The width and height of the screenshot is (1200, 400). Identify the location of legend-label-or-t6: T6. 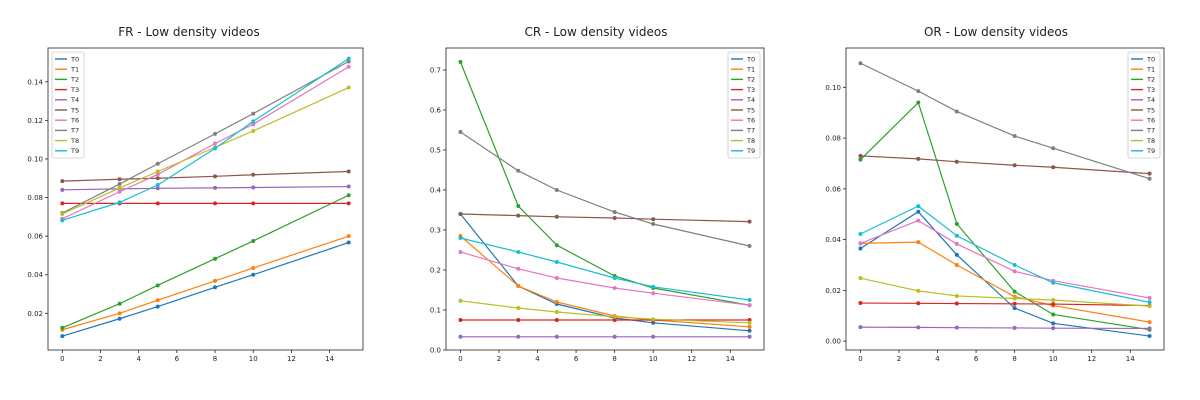
(1150, 121).